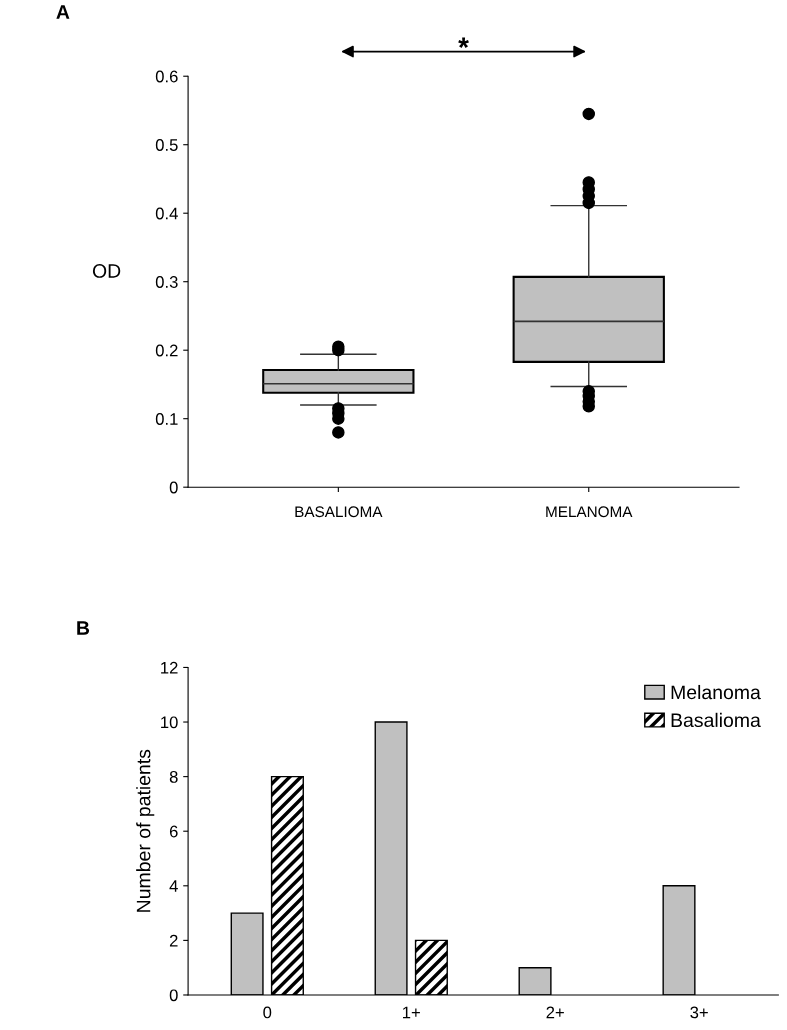  Describe the element at coordinates (166, 213) in the screenshot. I see `y-tick-label: 0.4` at that location.